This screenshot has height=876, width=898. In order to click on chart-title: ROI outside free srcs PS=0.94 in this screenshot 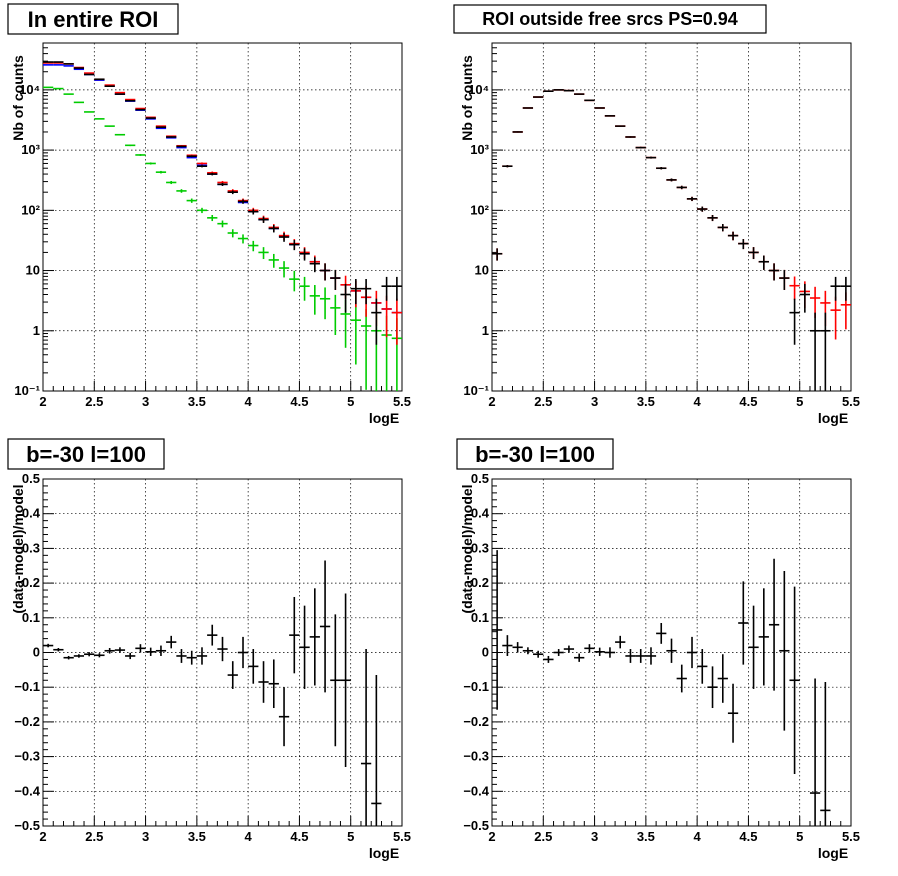, I will do `click(610, 19)`.